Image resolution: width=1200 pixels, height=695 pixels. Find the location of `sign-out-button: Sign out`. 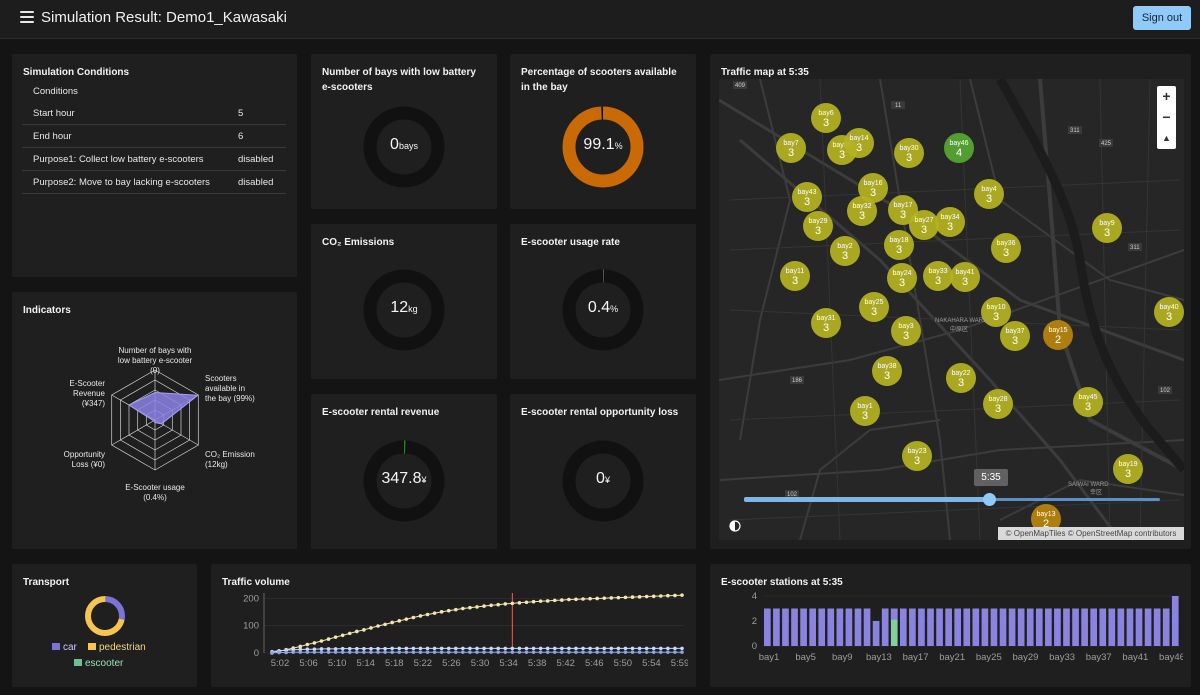

sign-out-button: Sign out is located at coordinates (1162, 18).